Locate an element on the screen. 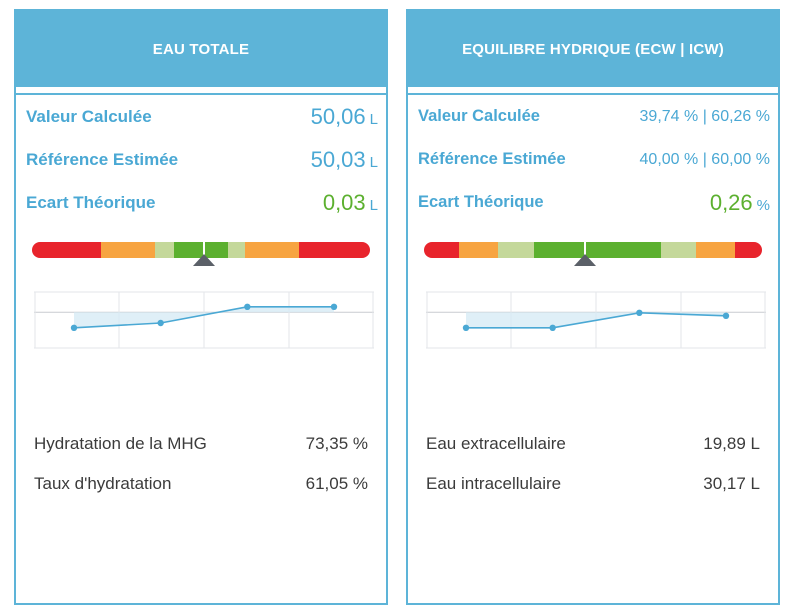 Image resolution: width=790 pixels, height=613 pixels. panel-title: EQUILIBRE HYDRIQUE (ECW | ICW) is located at coordinates (593, 49).